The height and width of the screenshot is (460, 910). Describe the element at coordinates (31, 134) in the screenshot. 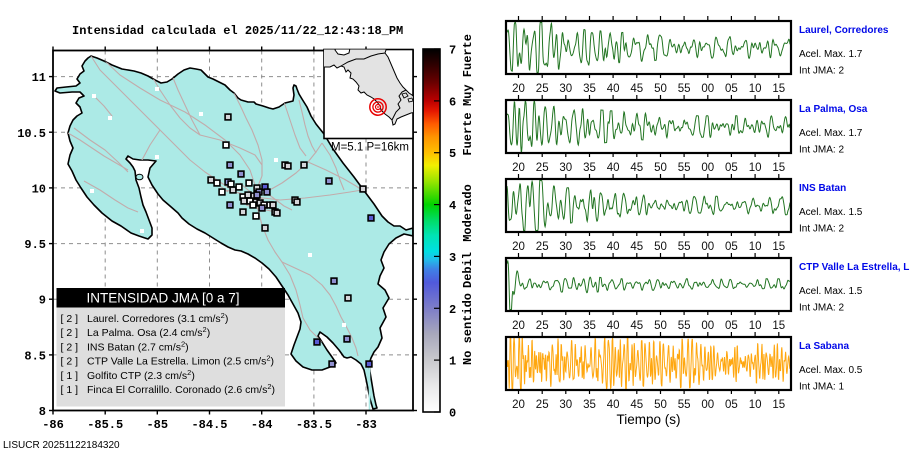

I see `svg-text: 10.5` at that location.